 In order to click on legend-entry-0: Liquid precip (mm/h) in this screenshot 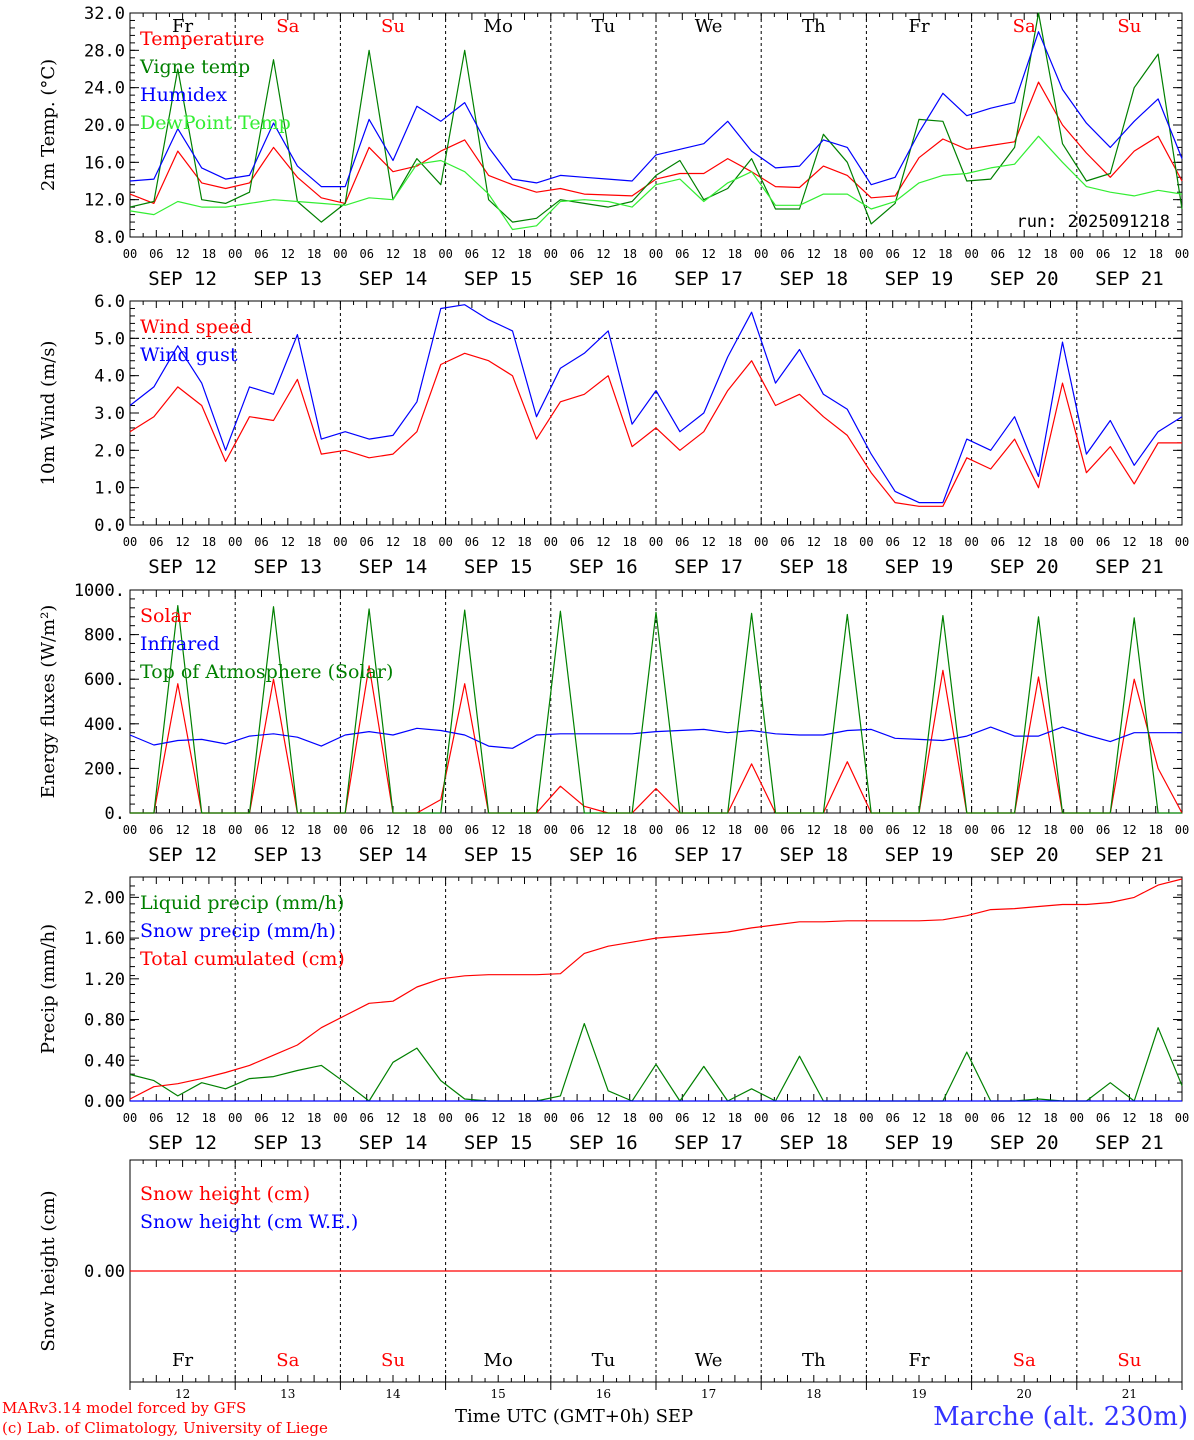, I will do `click(242, 903)`.